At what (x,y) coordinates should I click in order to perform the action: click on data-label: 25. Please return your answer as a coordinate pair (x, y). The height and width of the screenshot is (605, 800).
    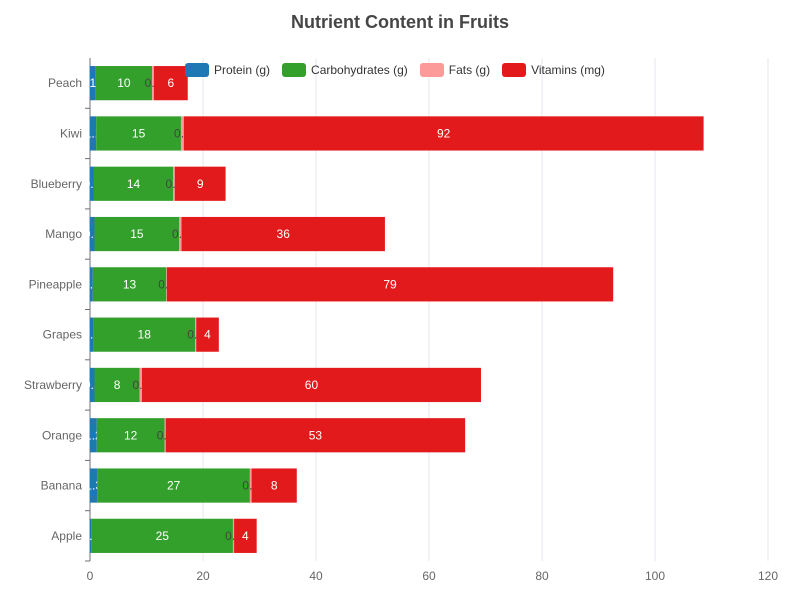
    Looking at the image, I should click on (163, 536).